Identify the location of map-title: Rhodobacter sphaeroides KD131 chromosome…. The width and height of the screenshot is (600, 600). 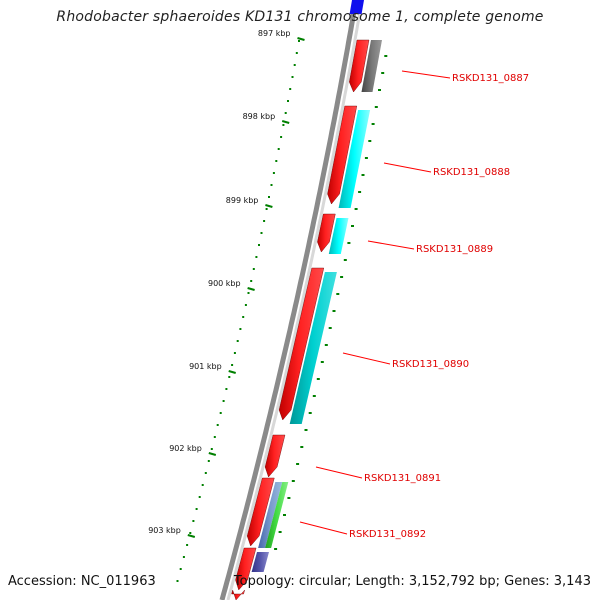
(300, 17).